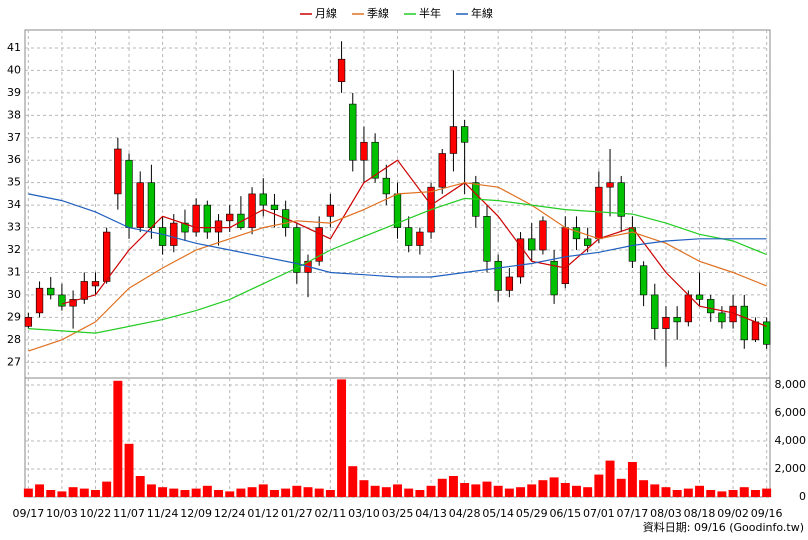 The height and width of the screenshot is (540, 808). I want to click on y-tick-label: 36, so click(14, 159).